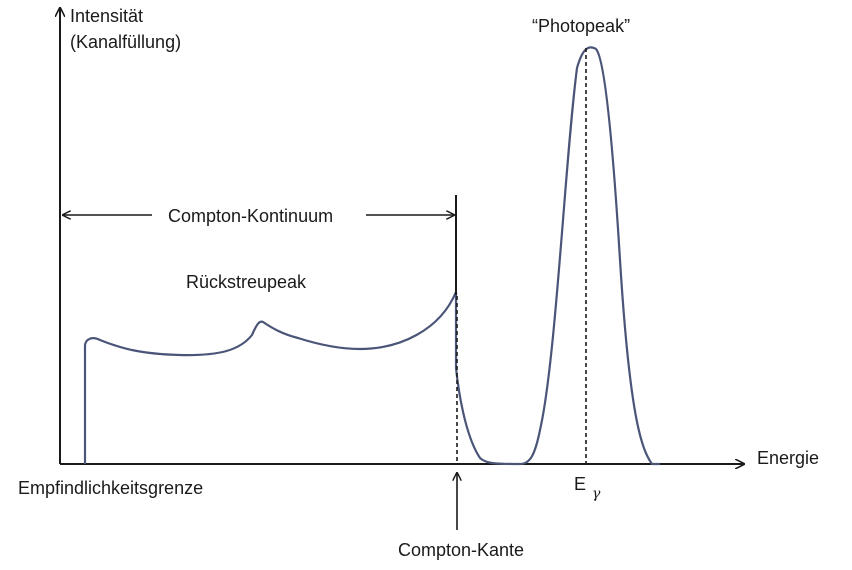 This screenshot has height=570, width=852. Describe the element at coordinates (788, 458) in the screenshot. I see `x-axis-label: Energie` at that location.